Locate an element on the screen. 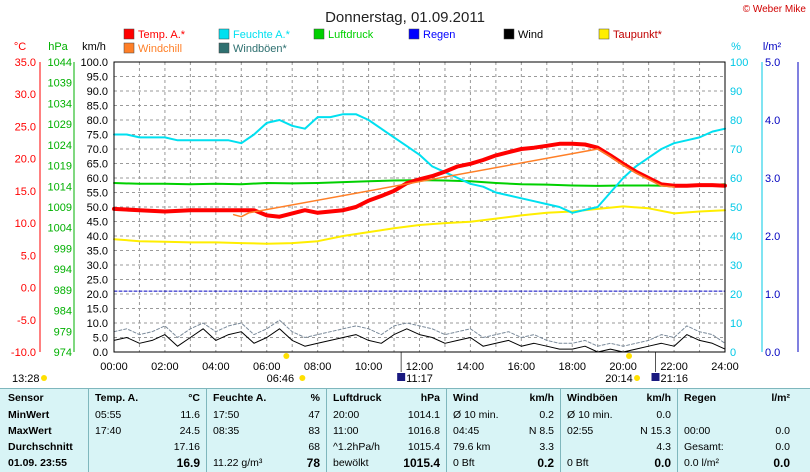 Image resolution: width=810 pixels, height=472 pixels. legend-label: Windböen* is located at coordinates (260, 49).